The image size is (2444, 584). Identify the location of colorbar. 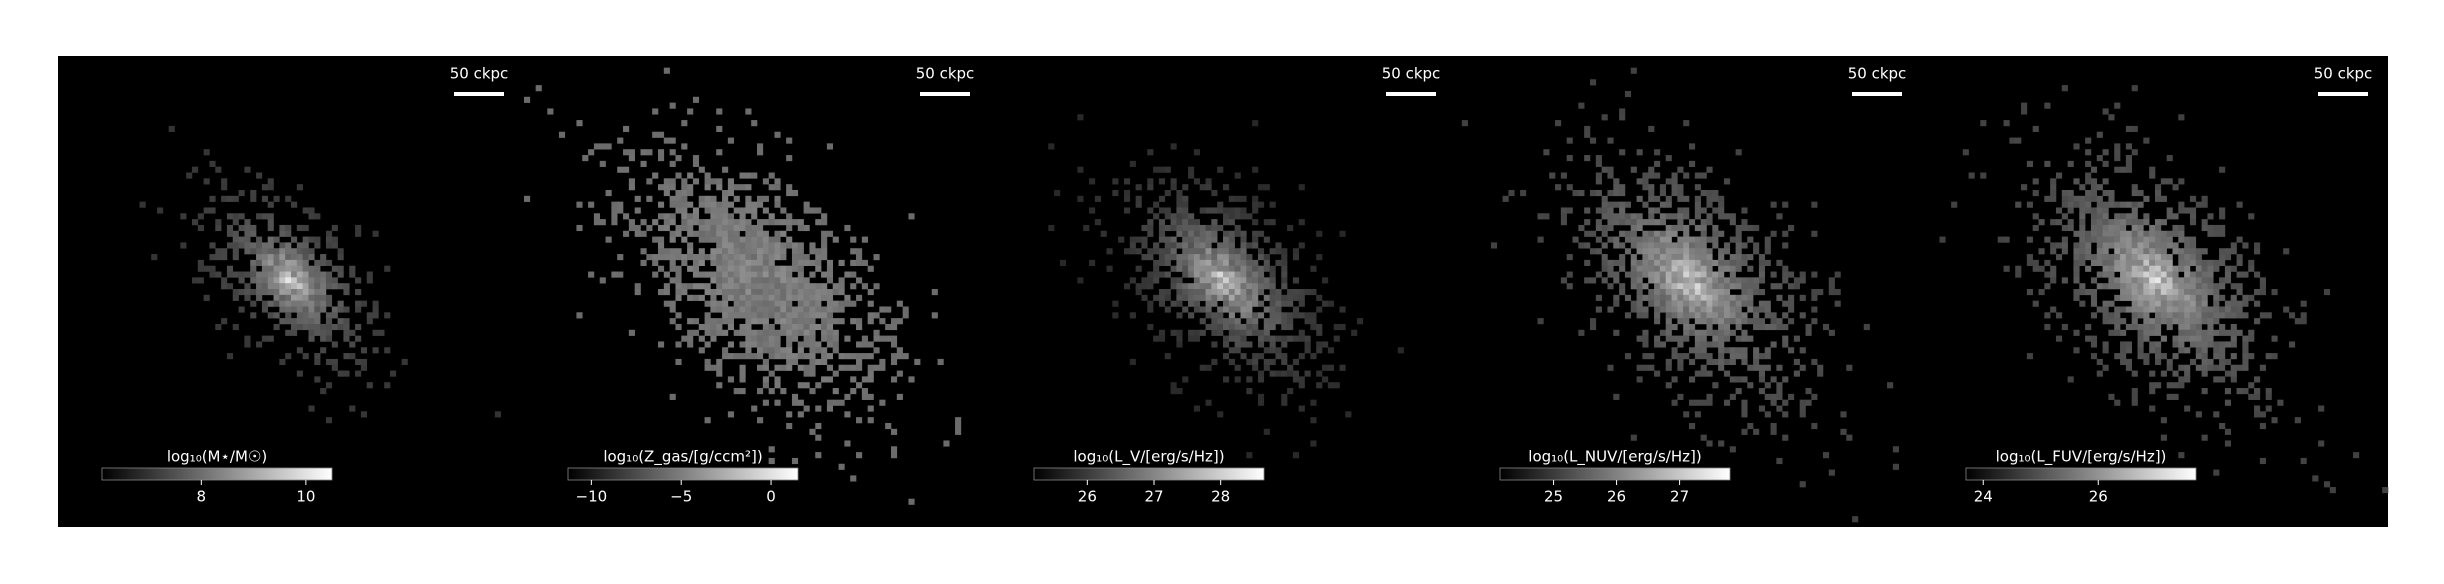
(683, 474).